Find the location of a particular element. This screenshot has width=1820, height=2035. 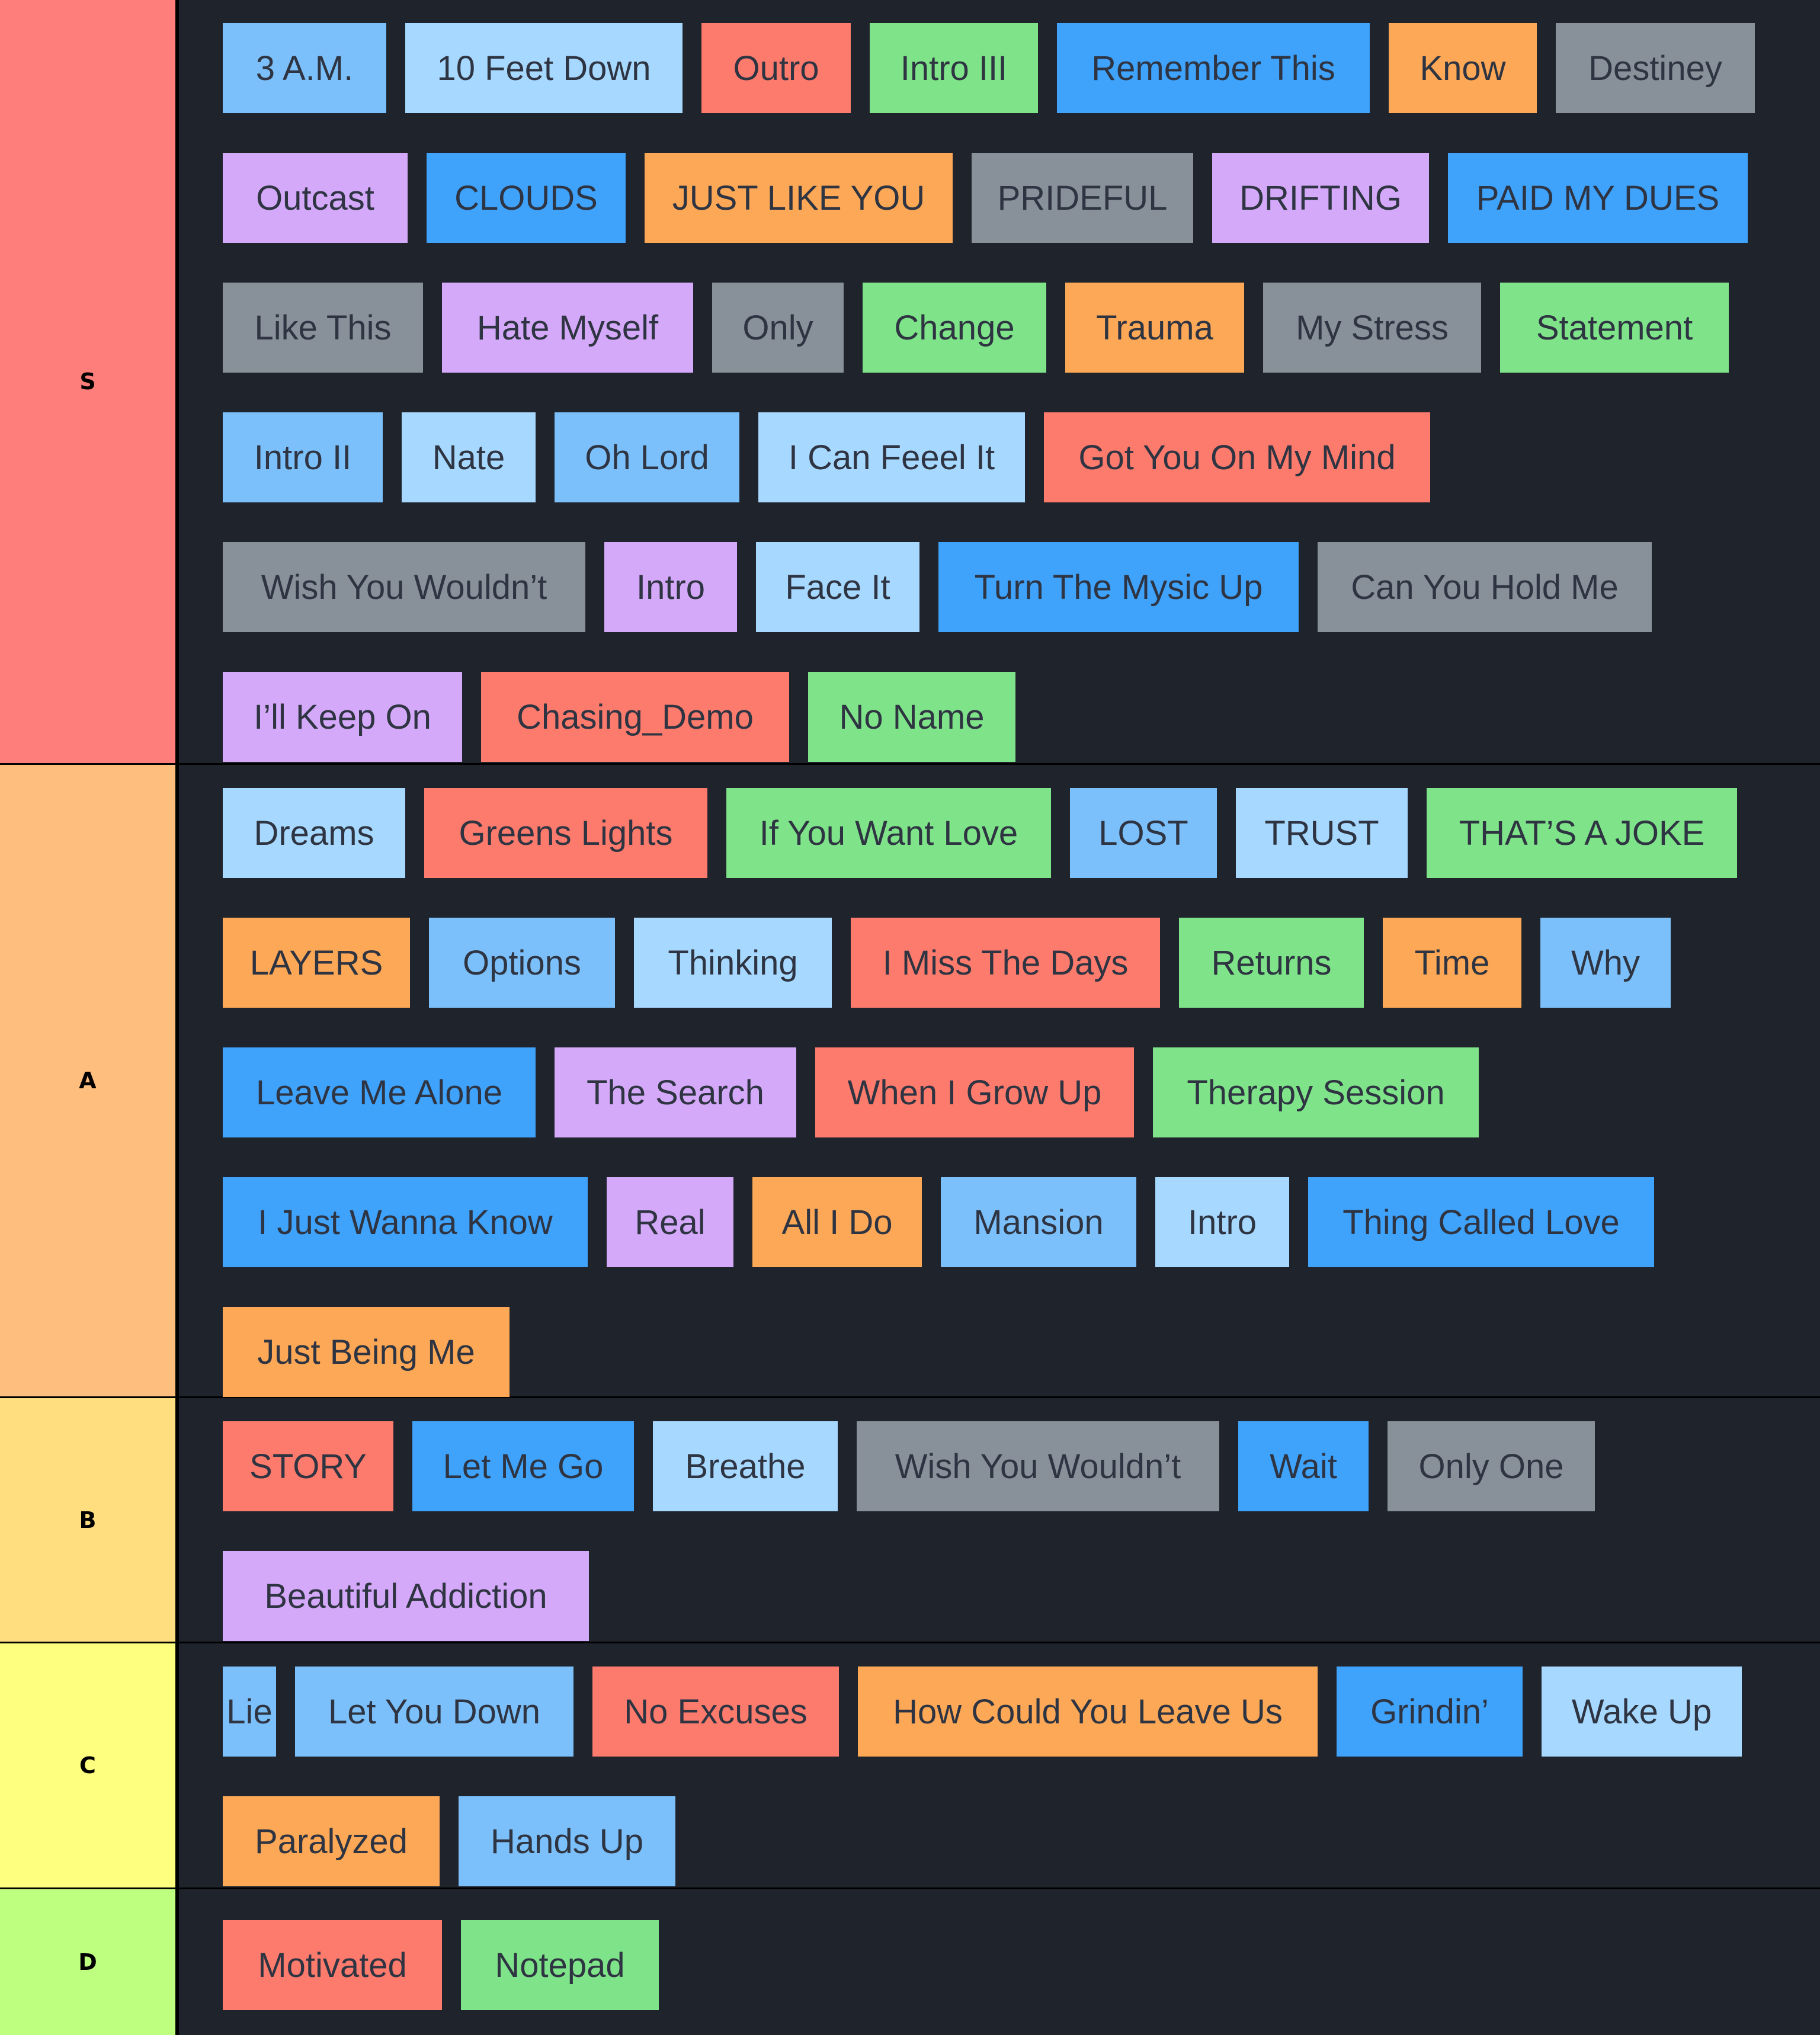

tier-item: Notepad is located at coordinates (560, 1965).